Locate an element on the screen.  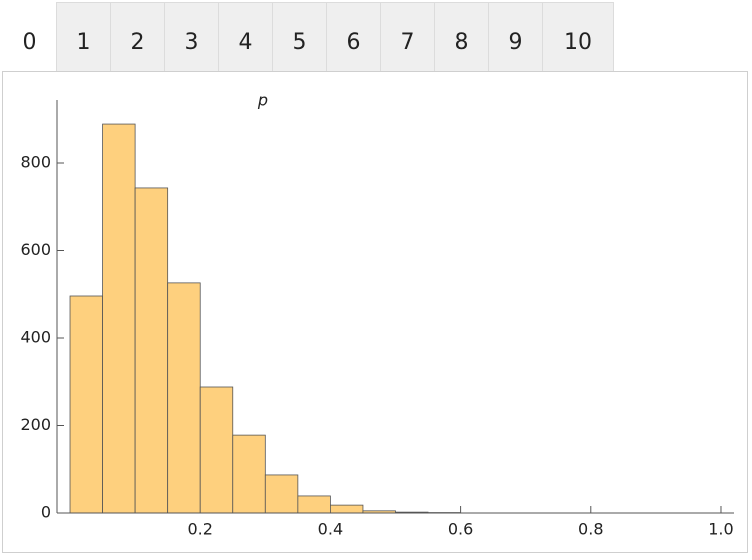
tab: 7 is located at coordinates (407, 36).